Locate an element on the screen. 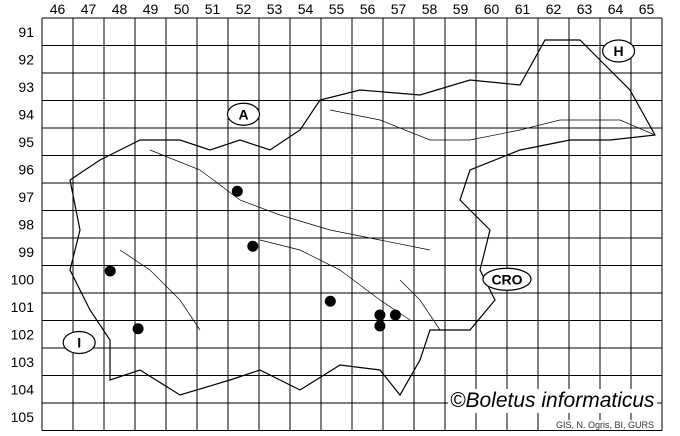  source-text: GIS, N. Ogris, BI, GURS is located at coordinates (605, 425).